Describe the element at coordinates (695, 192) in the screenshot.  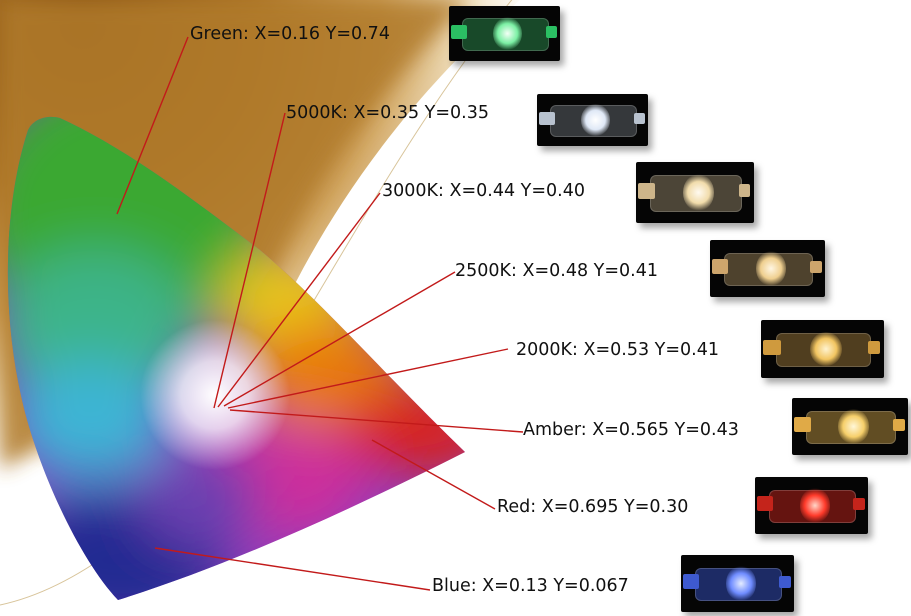
I see `led-photo-3000k` at that location.